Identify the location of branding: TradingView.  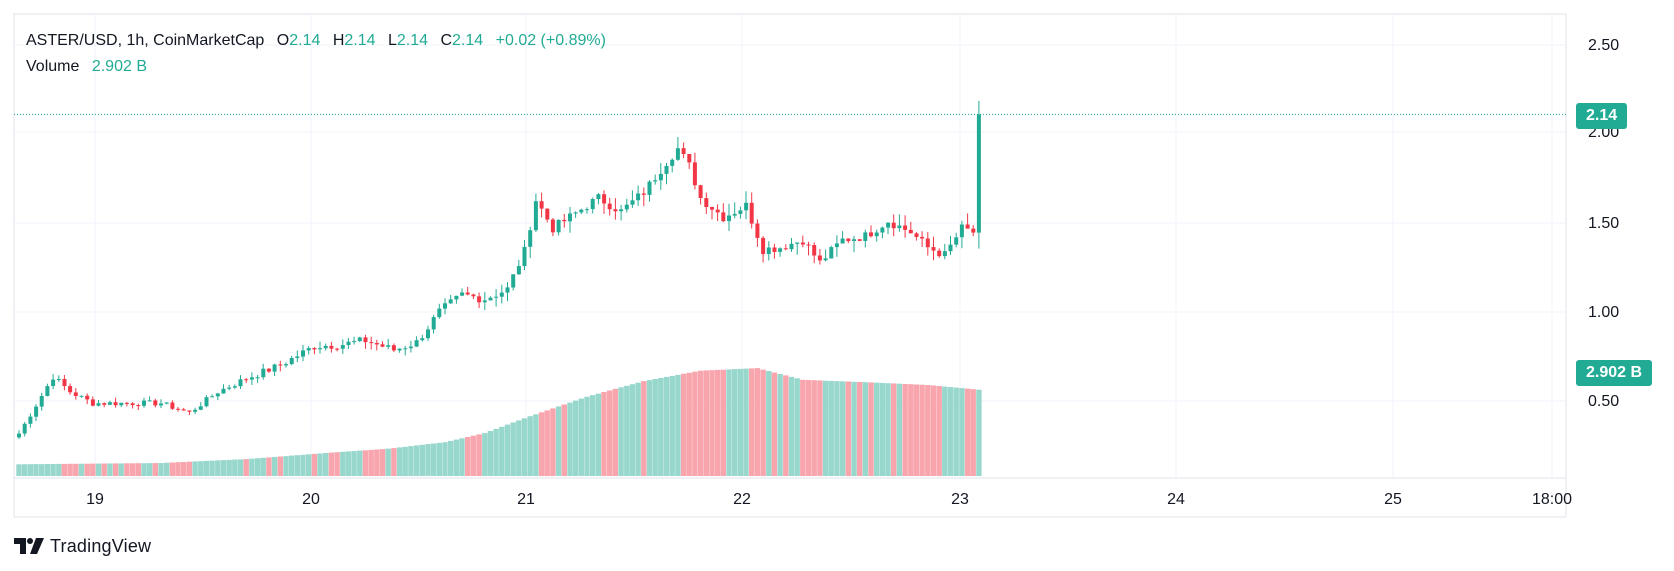
(82, 546).